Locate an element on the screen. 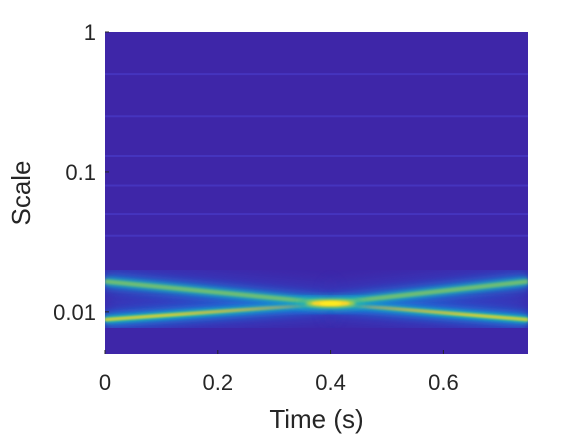 The image size is (584, 438). y-axis-ticks: 1 0.1 0.01 is located at coordinates (81, 172).